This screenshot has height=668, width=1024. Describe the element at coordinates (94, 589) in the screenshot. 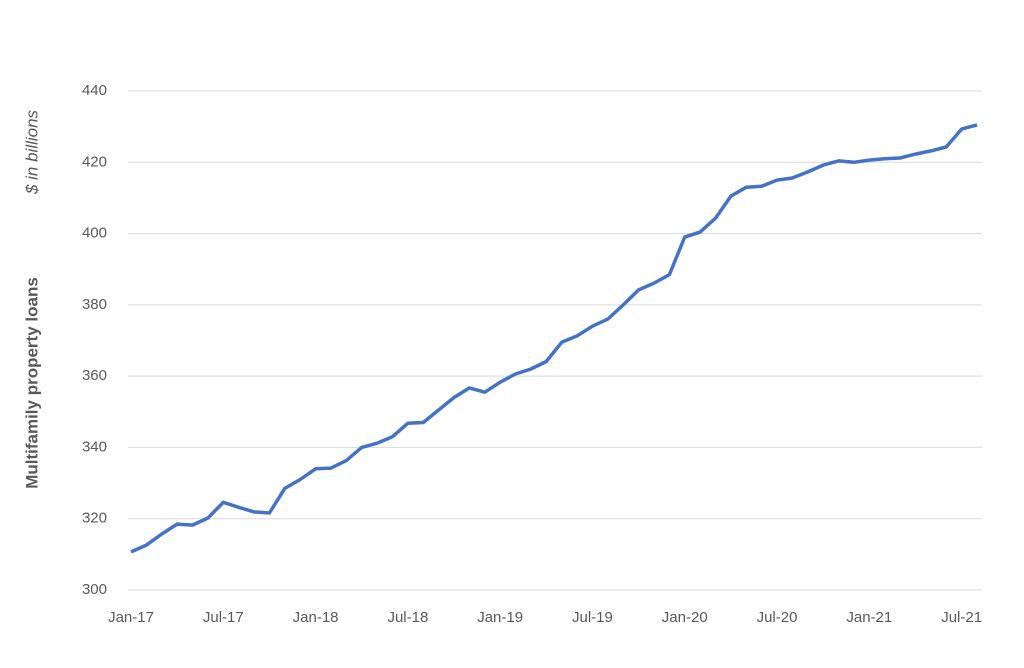

I see `y-tick-label: 300` at that location.